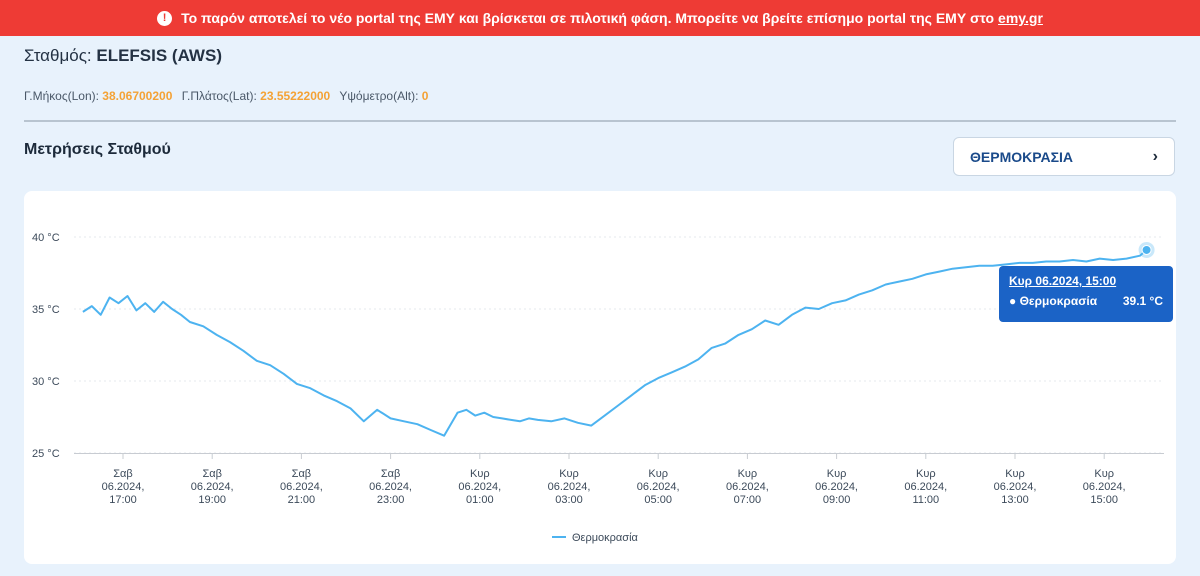 The height and width of the screenshot is (576, 1200). What do you see at coordinates (58, 55) in the screenshot?
I see `station-label: Σταθμός:` at bounding box center [58, 55].